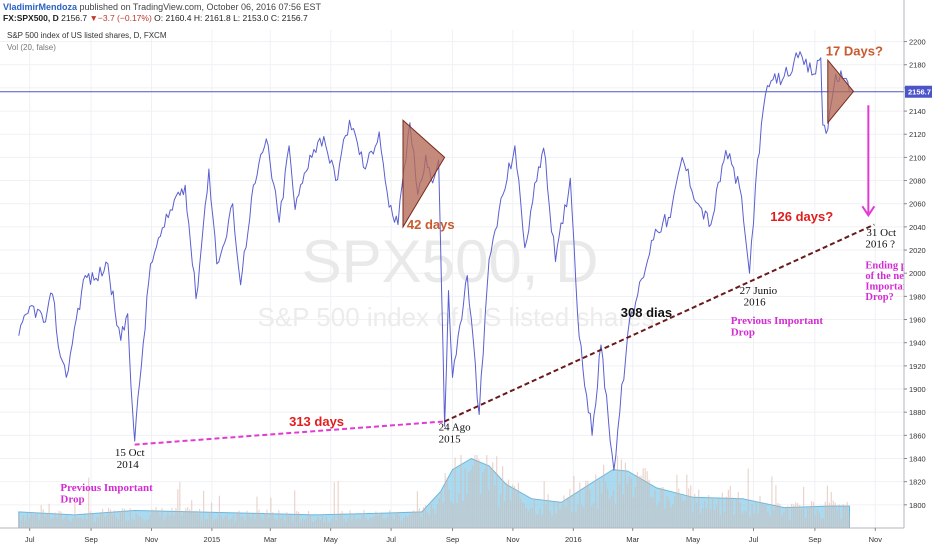 This screenshot has height=550, width=932. What do you see at coordinates (917, 134) in the screenshot?
I see `y-tick-label-2120: 2120` at bounding box center [917, 134].